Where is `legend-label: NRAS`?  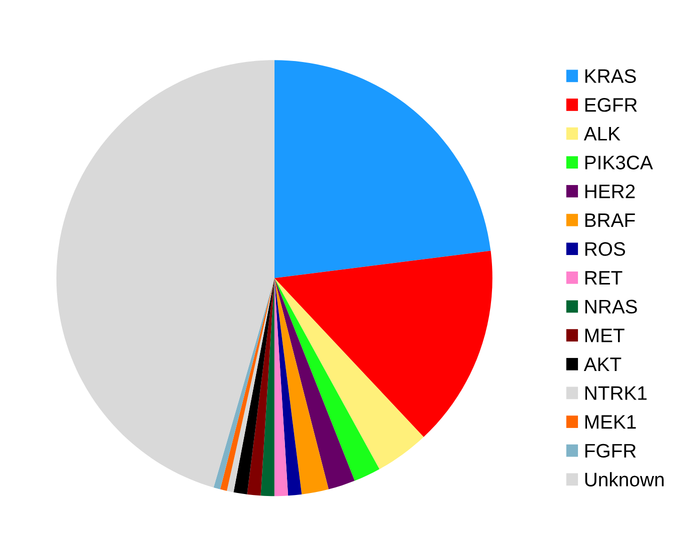
legend-label: NRAS is located at coordinates (611, 307).